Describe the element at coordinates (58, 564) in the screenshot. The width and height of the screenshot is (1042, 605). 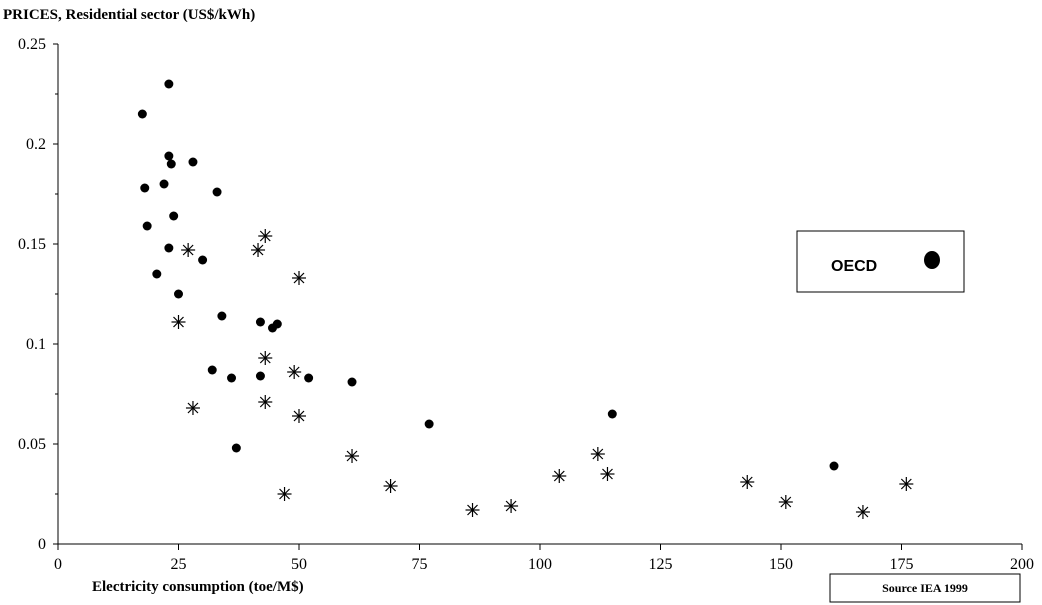
I see `x-tick-label: 0` at that location.